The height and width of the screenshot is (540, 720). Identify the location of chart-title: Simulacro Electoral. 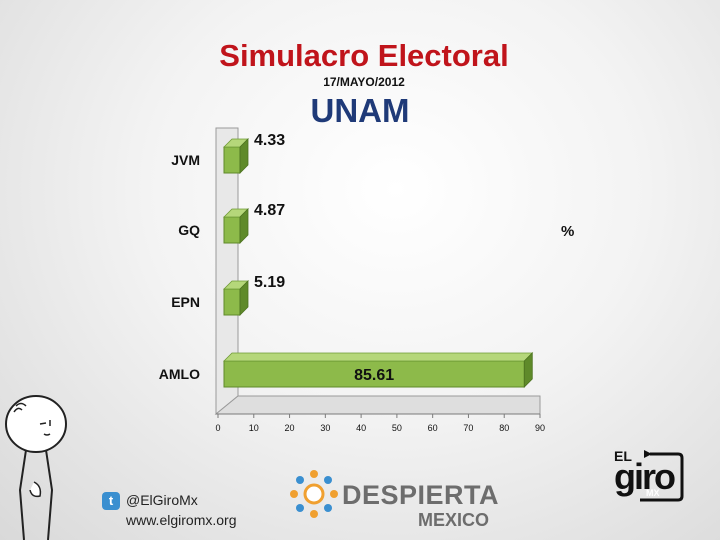
(364, 55).